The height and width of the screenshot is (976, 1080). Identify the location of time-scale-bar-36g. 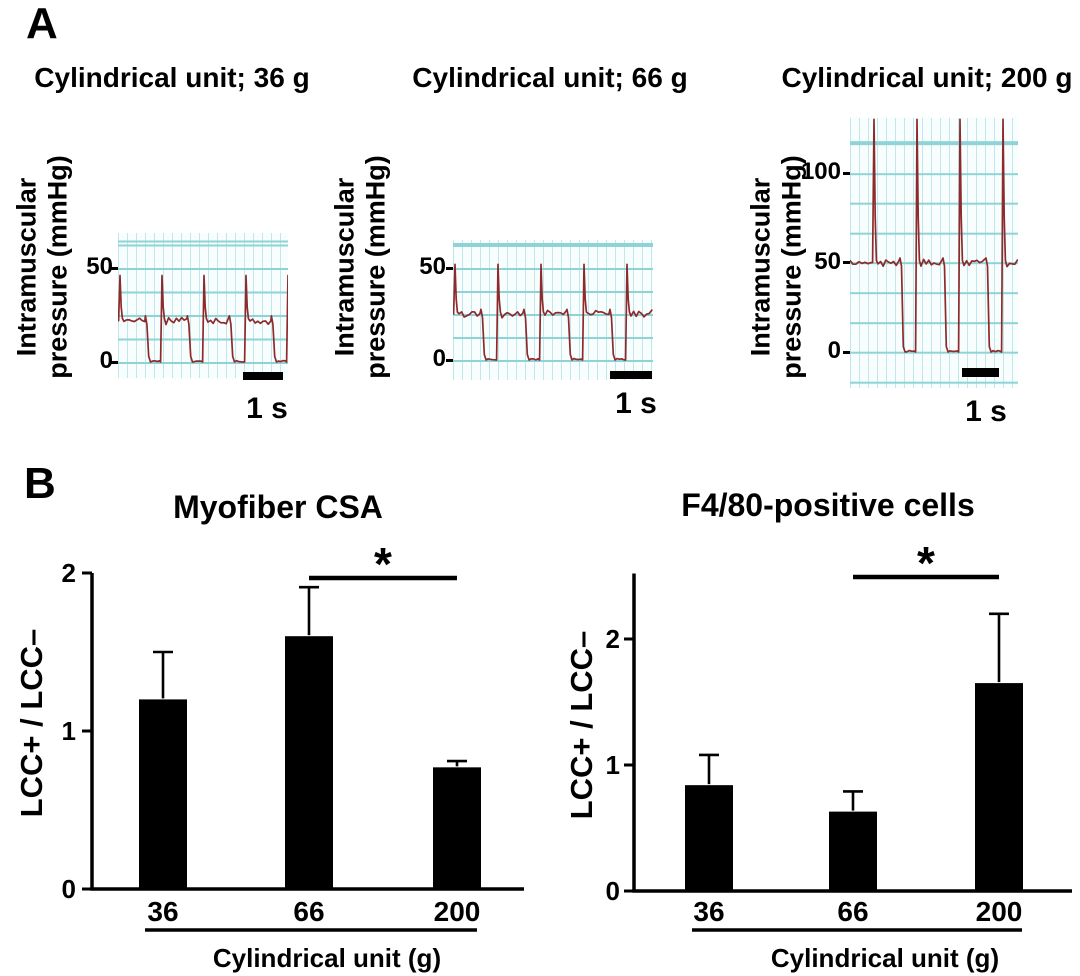
(263, 376).